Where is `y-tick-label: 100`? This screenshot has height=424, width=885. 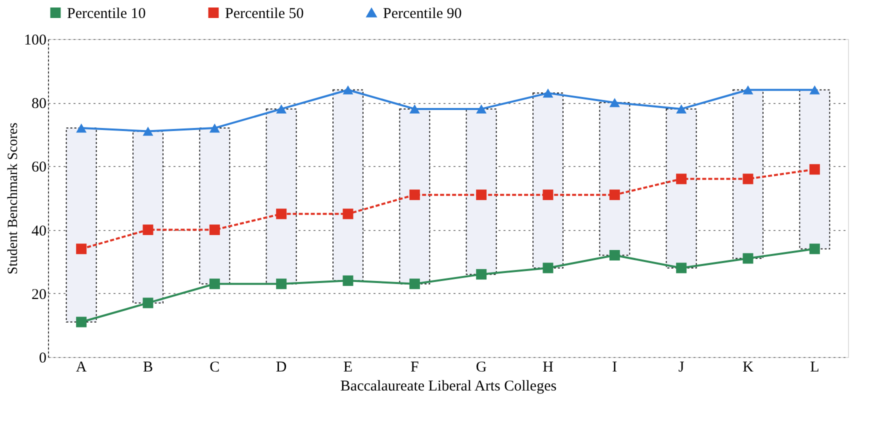 y-tick-label: 100 is located at coordinates (35, 40).